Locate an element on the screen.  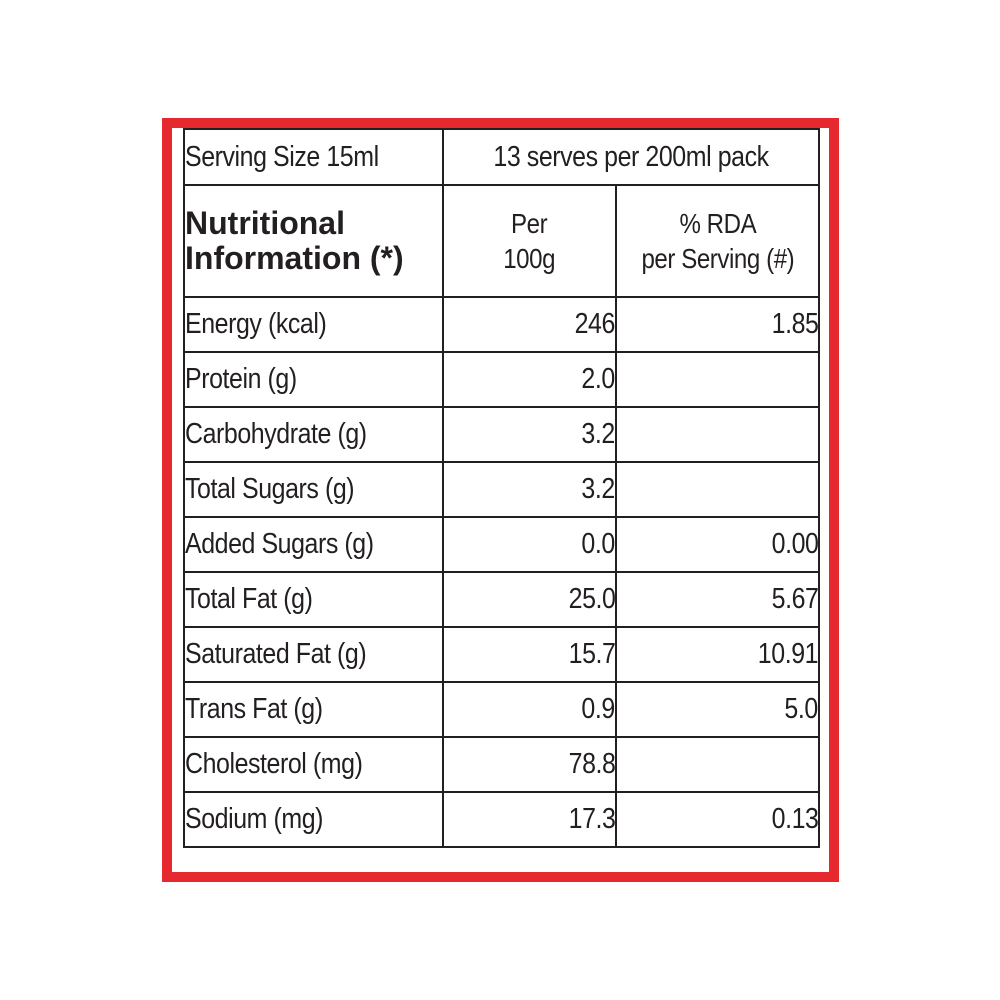
nutrient-label-cell: Saturated Fat (g) is located at coordinates (313, 654).